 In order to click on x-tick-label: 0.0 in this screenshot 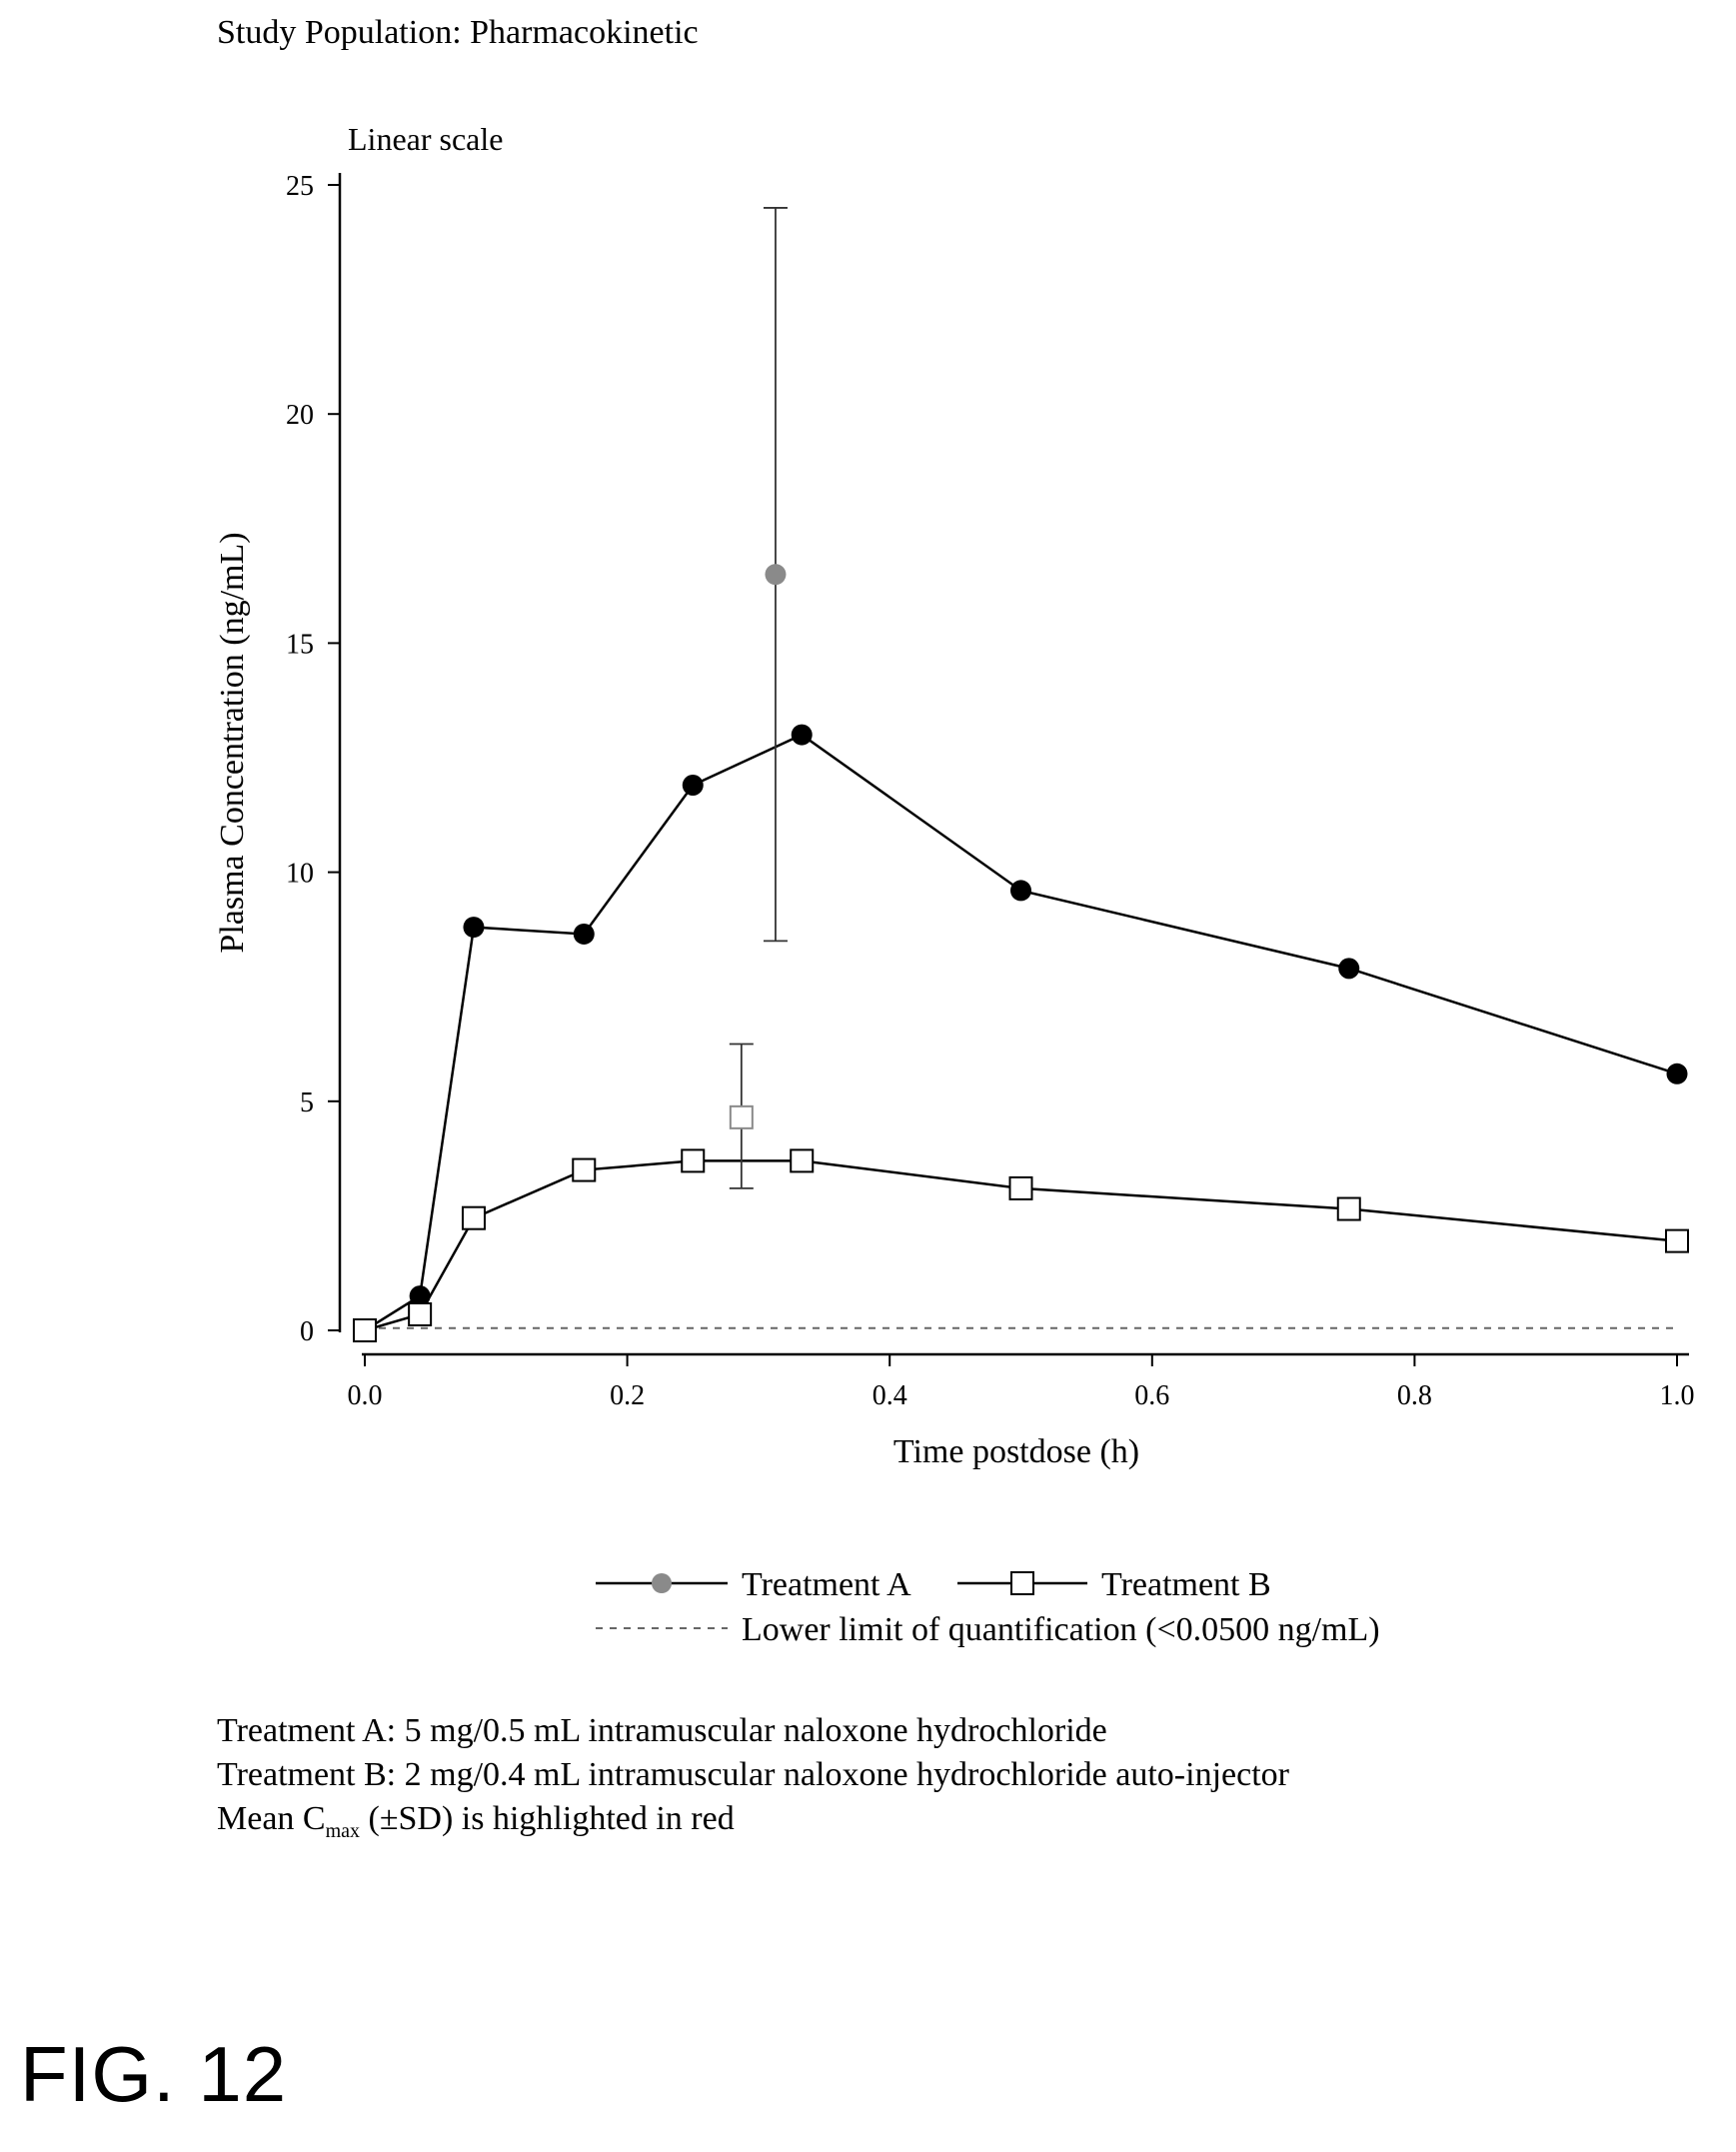, I will do `click(365, 1395)`.